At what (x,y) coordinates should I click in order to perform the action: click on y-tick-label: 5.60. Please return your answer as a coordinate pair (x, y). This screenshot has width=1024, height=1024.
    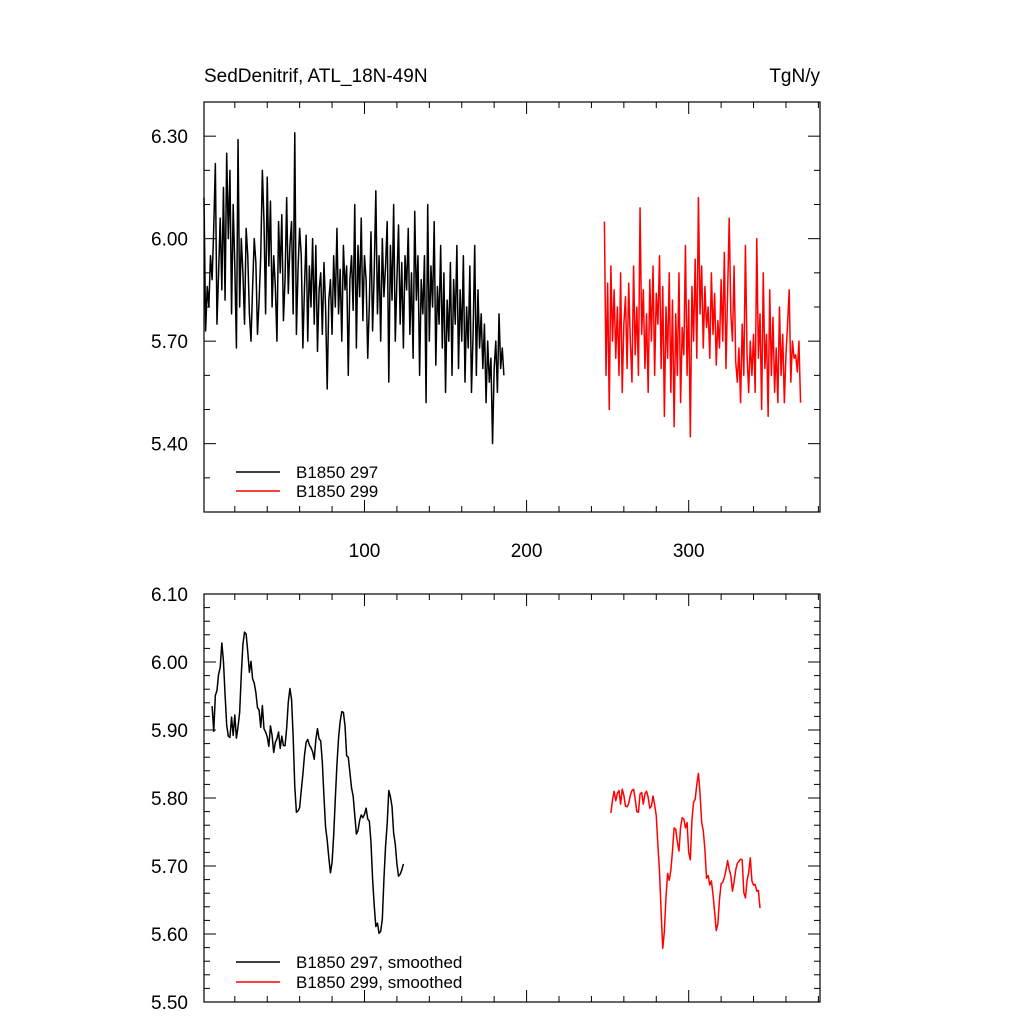
    Looking at the image, I should click on (169, 935).